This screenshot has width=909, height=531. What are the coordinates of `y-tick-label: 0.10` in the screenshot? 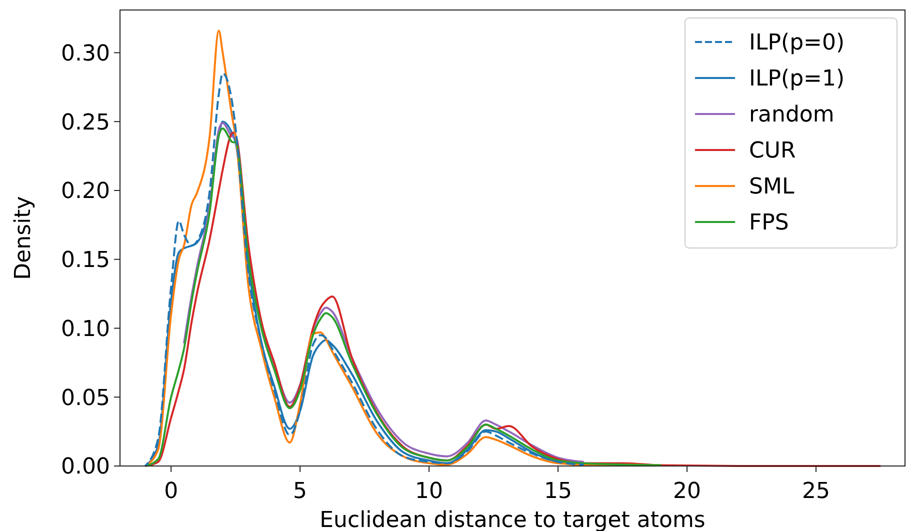 It's located at (85, 329).